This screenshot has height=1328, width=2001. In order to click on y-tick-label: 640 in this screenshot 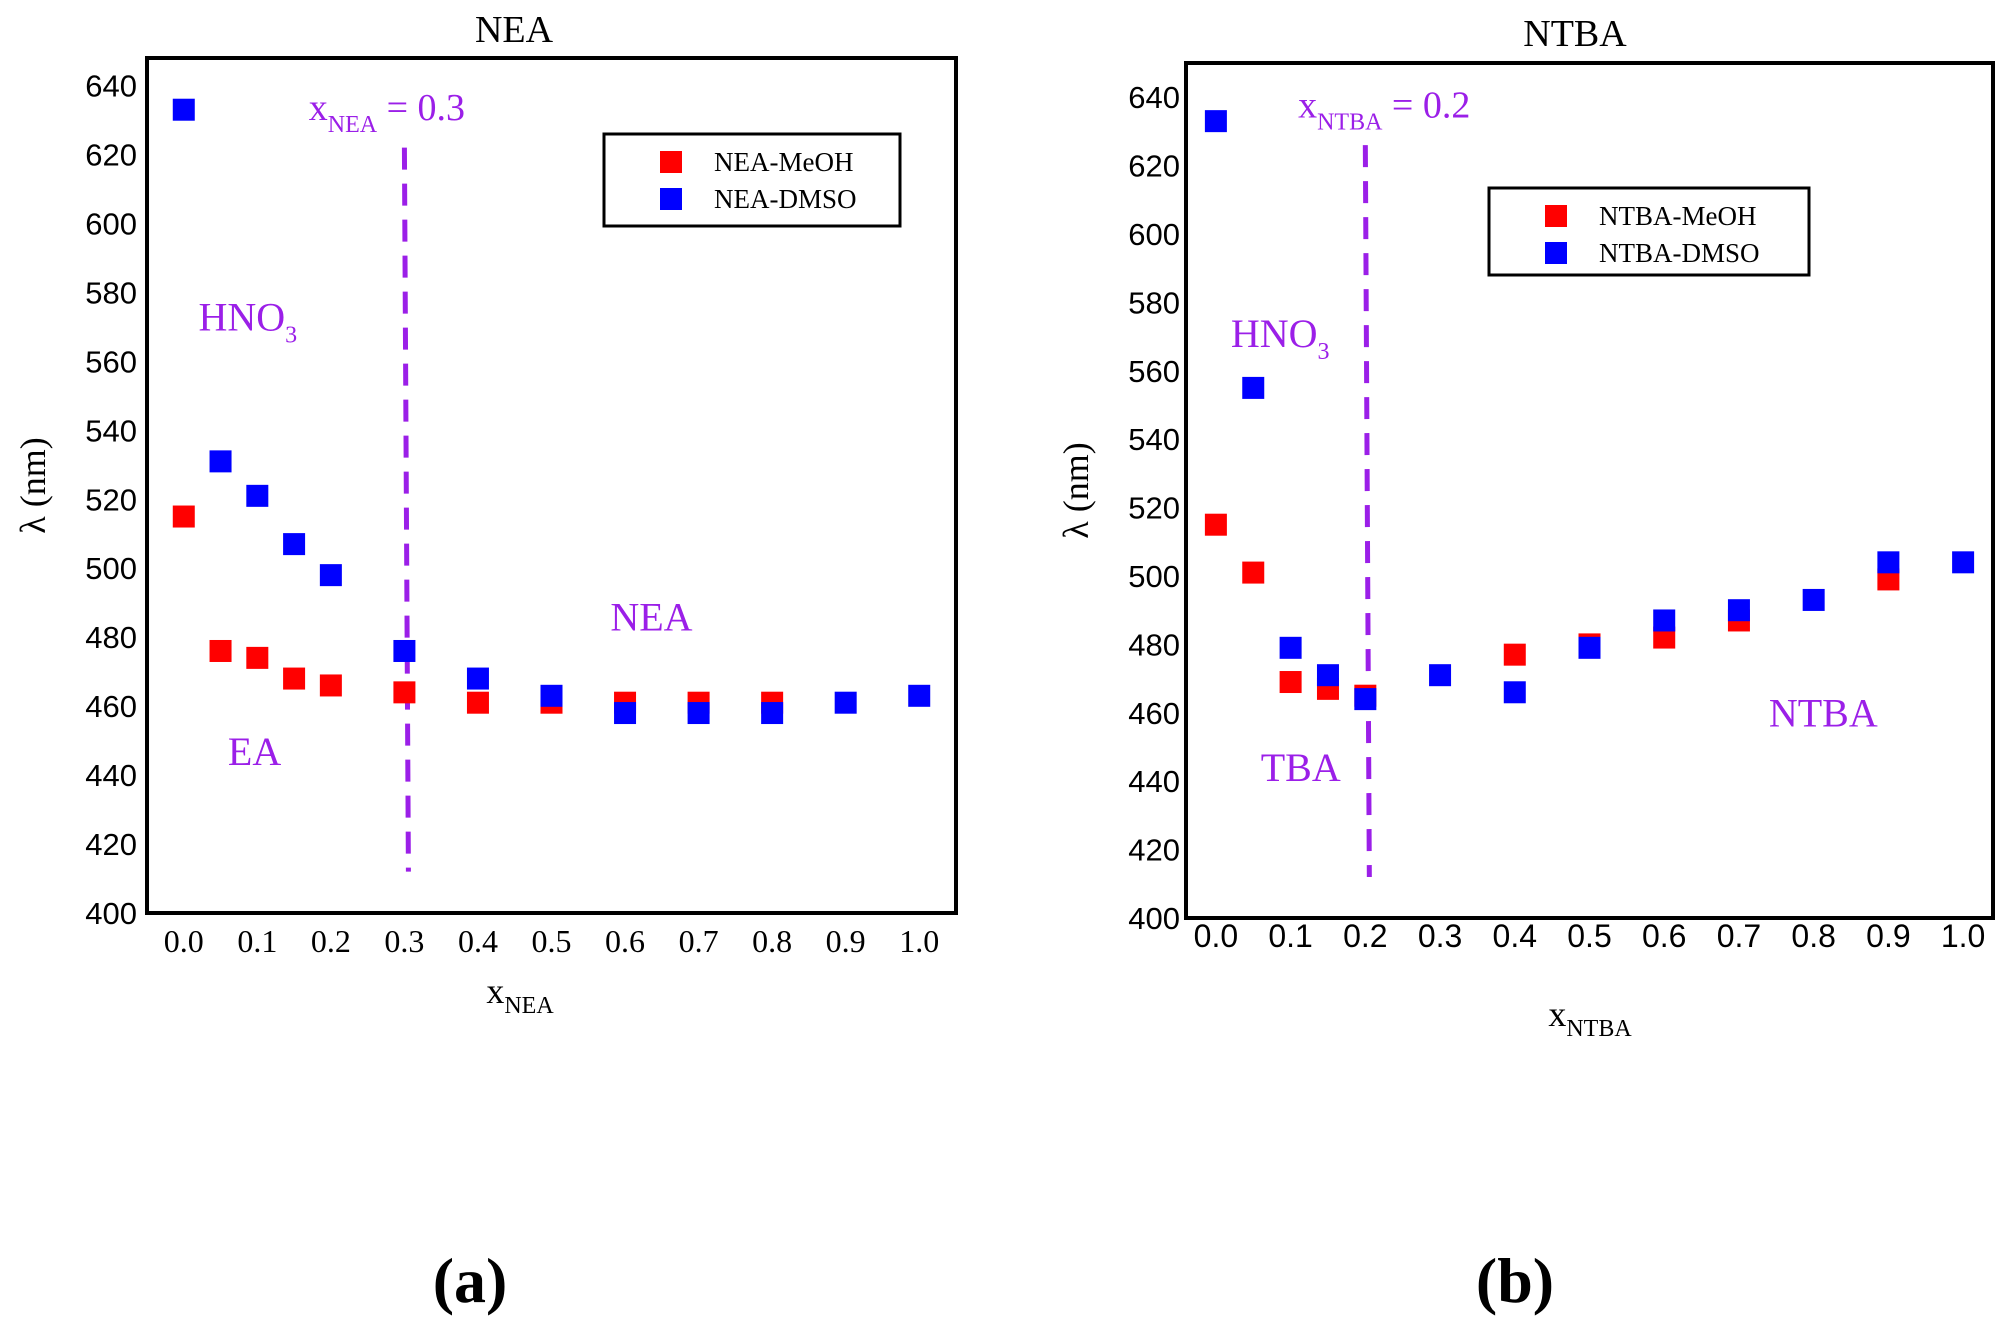, I will do `click(1154, 97)`.